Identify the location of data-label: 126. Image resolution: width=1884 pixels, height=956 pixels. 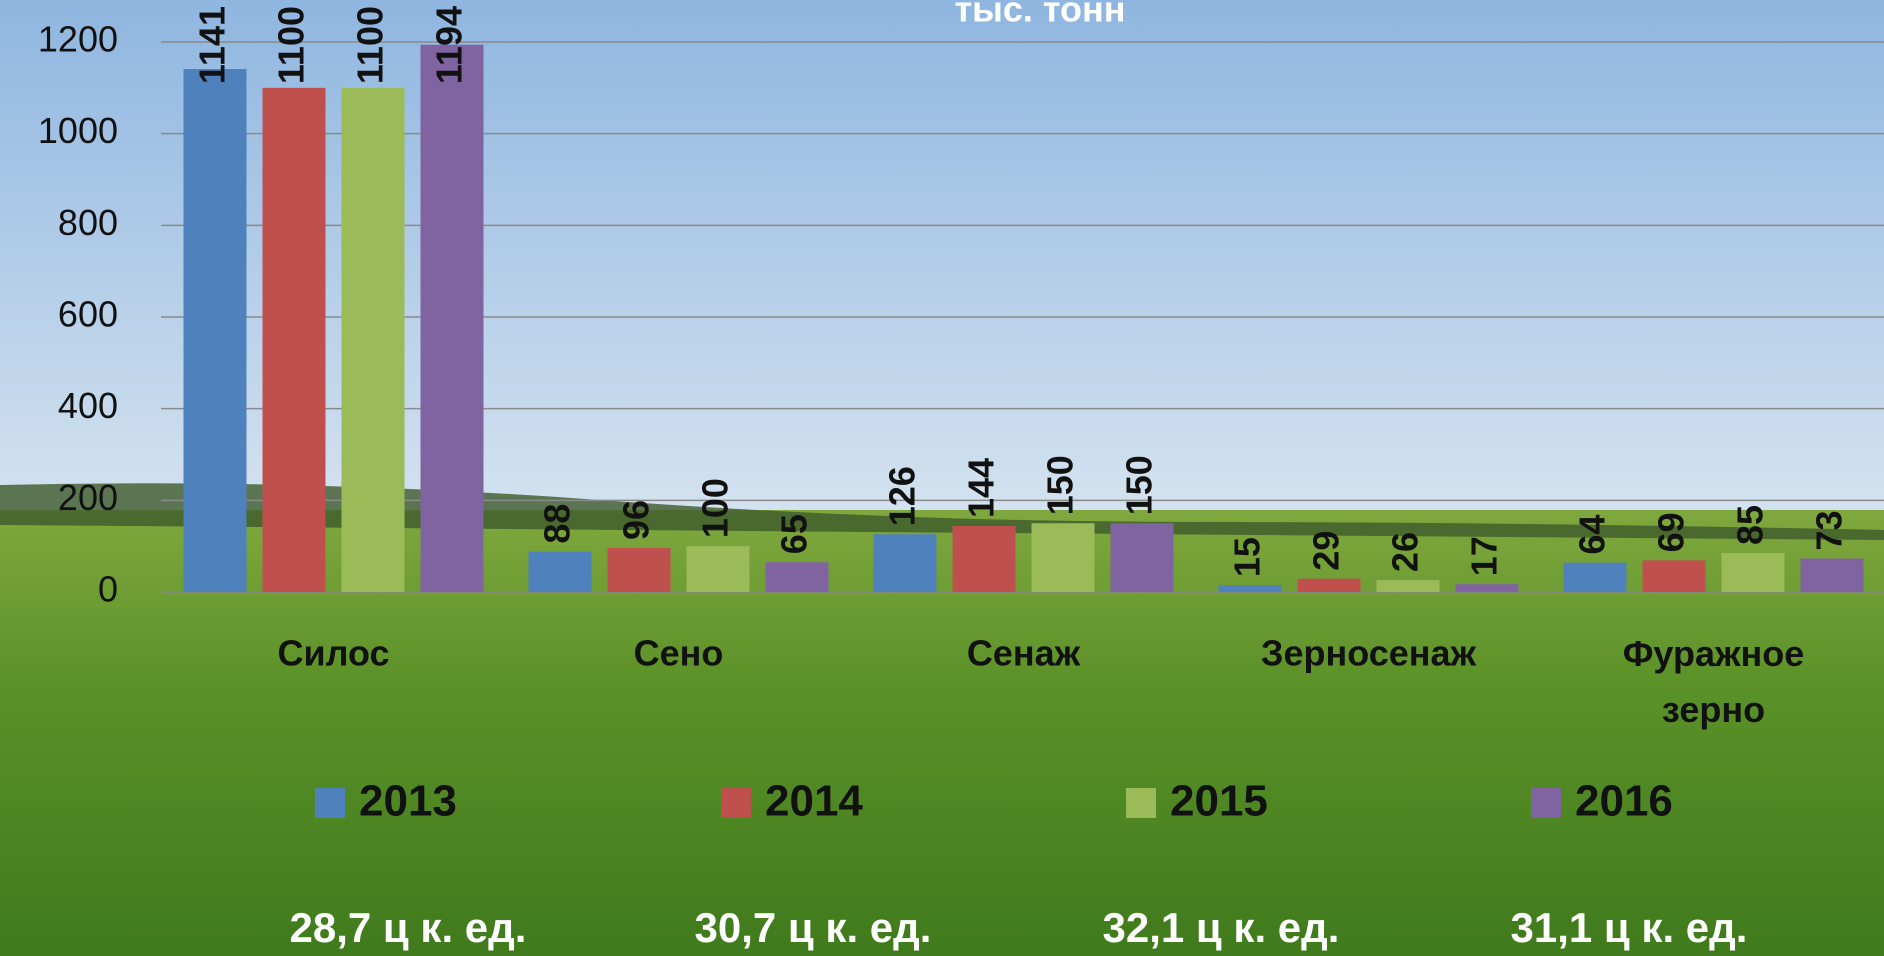
(902, 496).